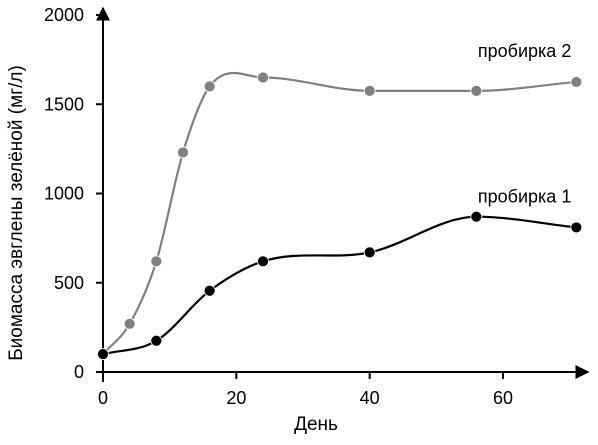 The image size is (598, 445). Describe the element at coordinates (69, 283) in the screenshot. I see `y-tick-label: 500` at that location.